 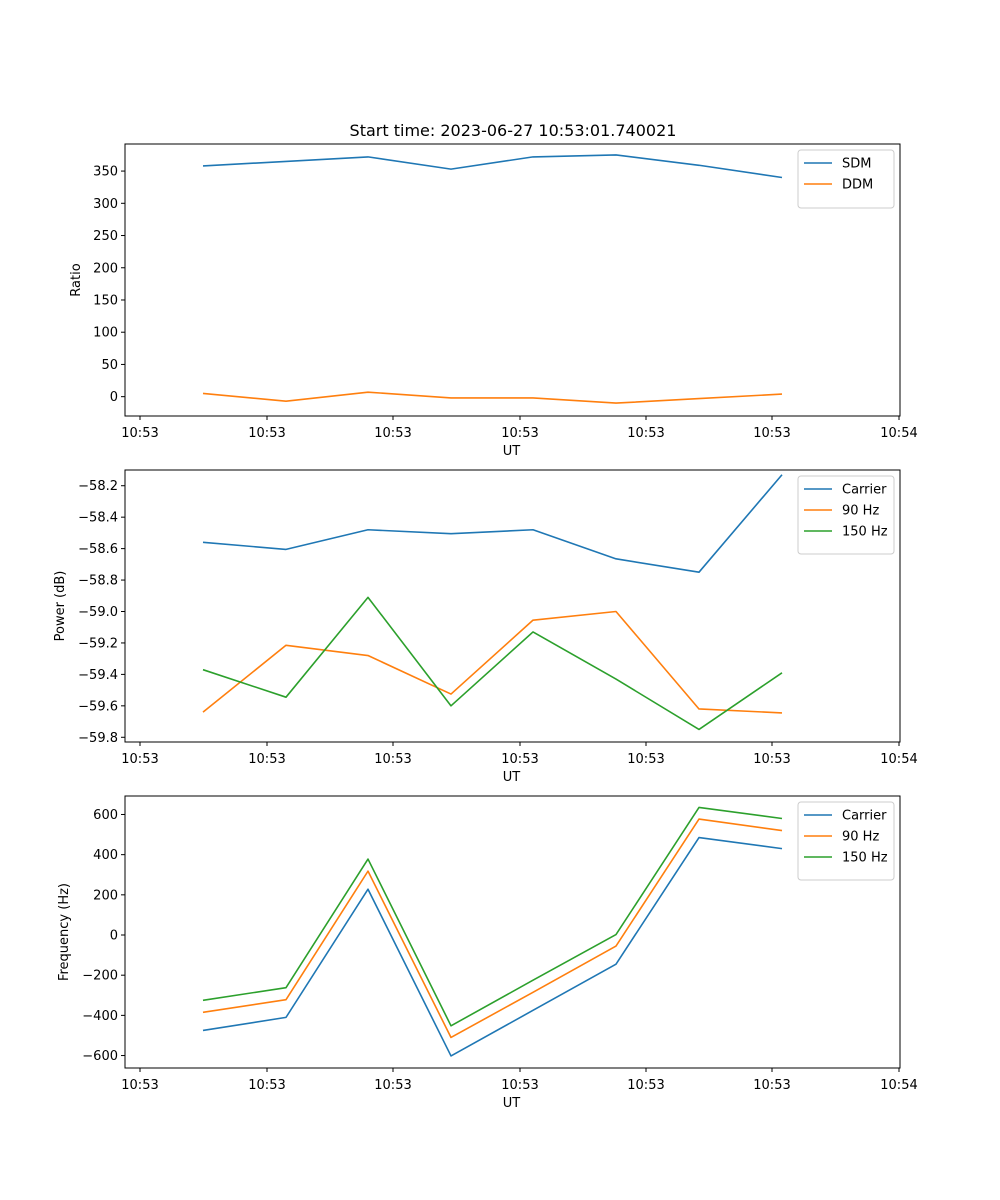 I want to click on y-tick-label: −59.0, so click(x=98, y=612).